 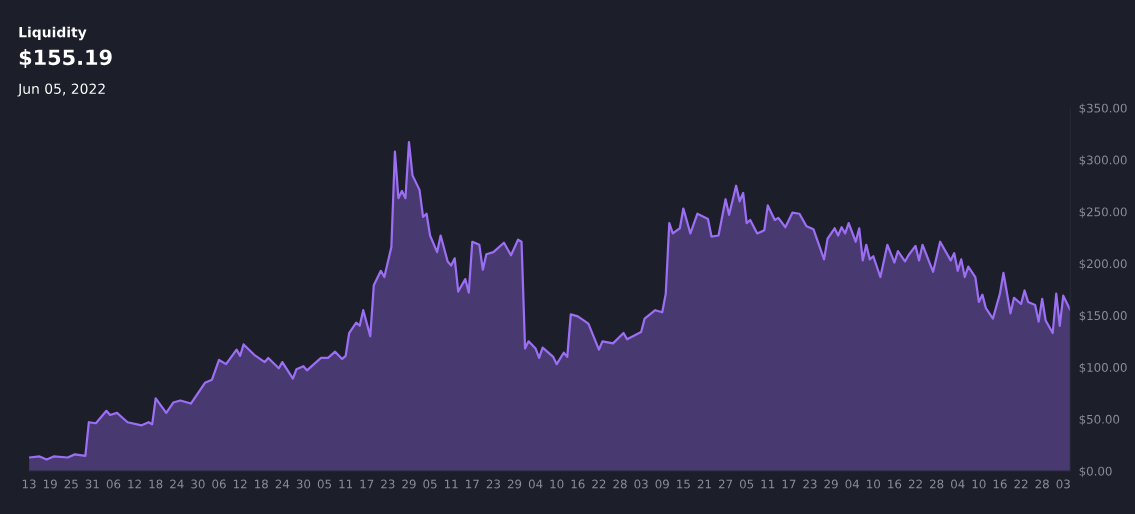 I want to click on y-tick-label: $350.00, so click(x=1103, y=109).